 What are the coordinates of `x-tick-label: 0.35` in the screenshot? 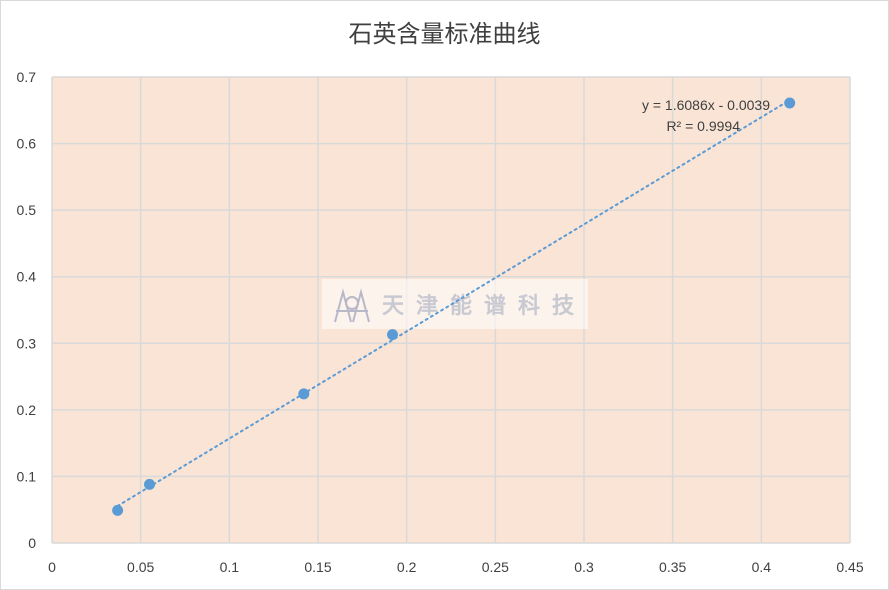 It's located at (672, 567).